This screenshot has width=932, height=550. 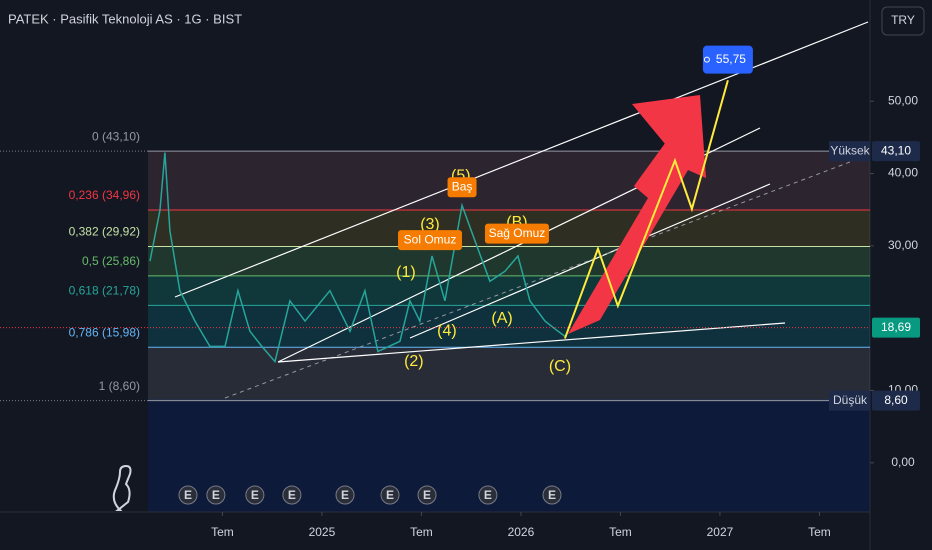 I want to click on x-tick-label: 2025, so click(x=322, y=532).